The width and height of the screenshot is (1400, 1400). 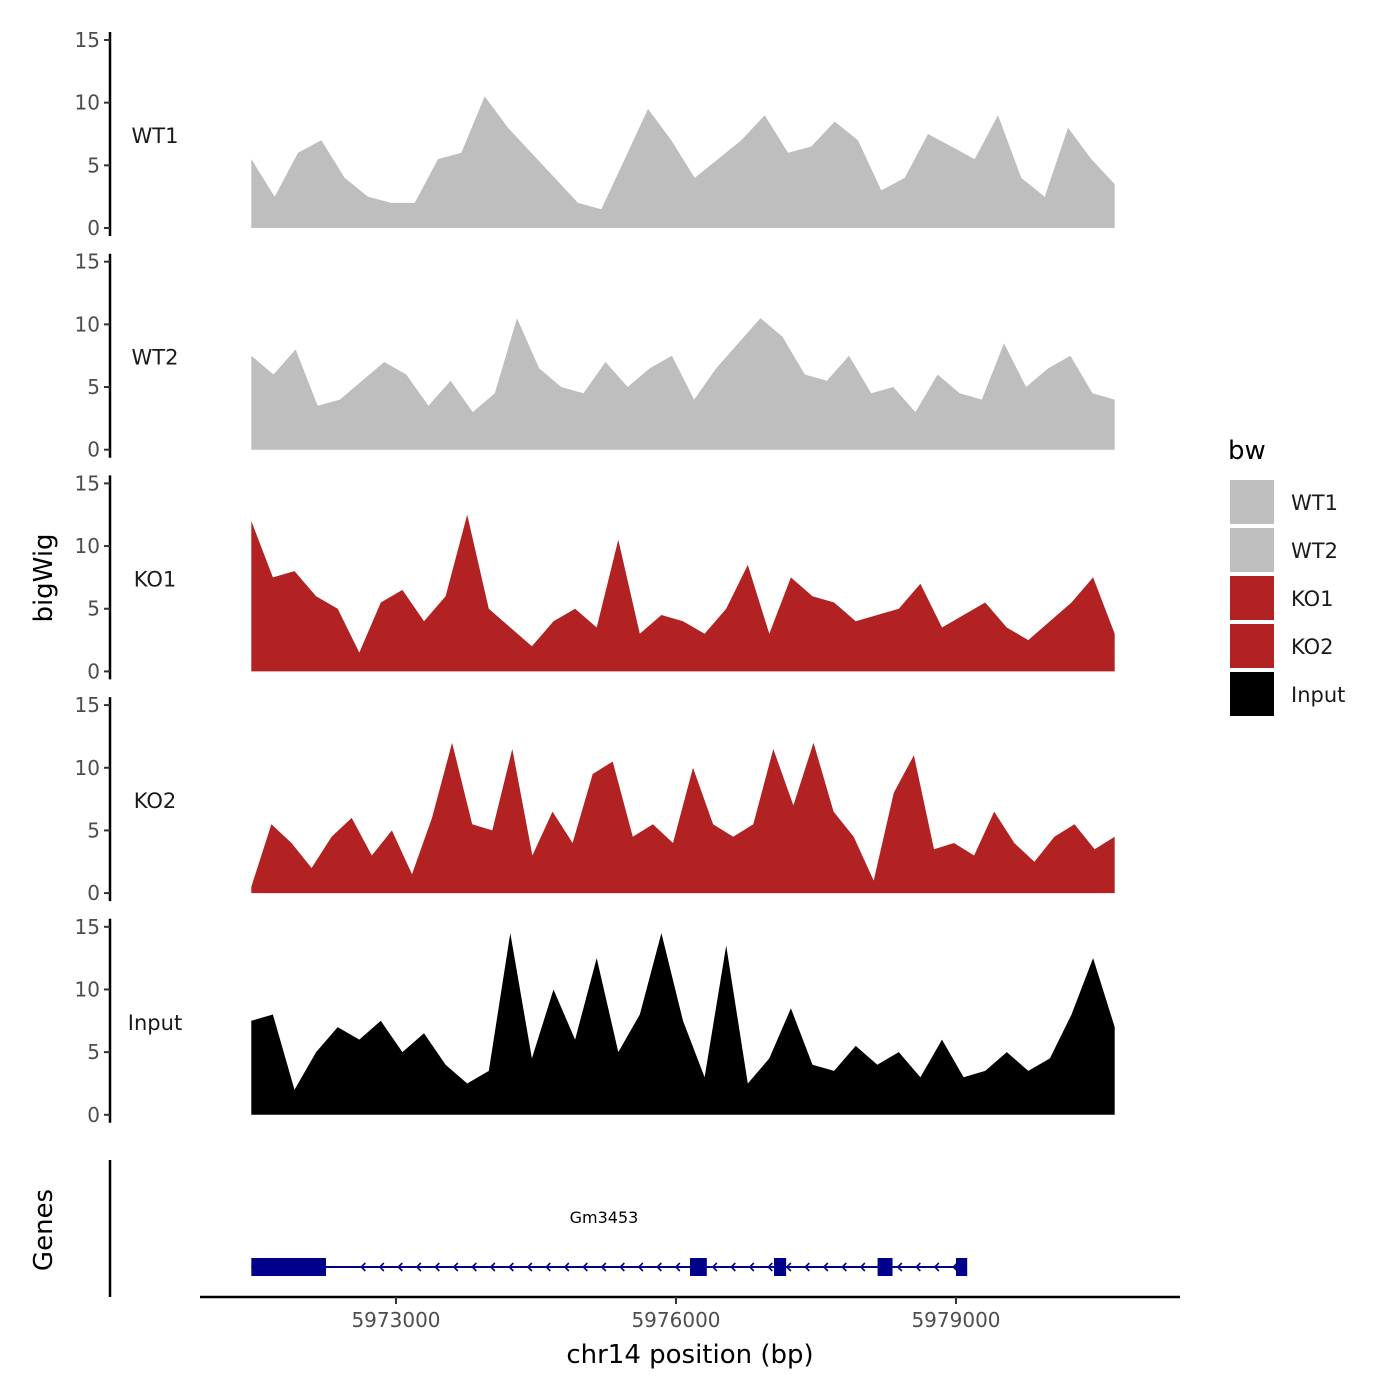 I want to click on track-area-ko2, so click(x=683, y=818).